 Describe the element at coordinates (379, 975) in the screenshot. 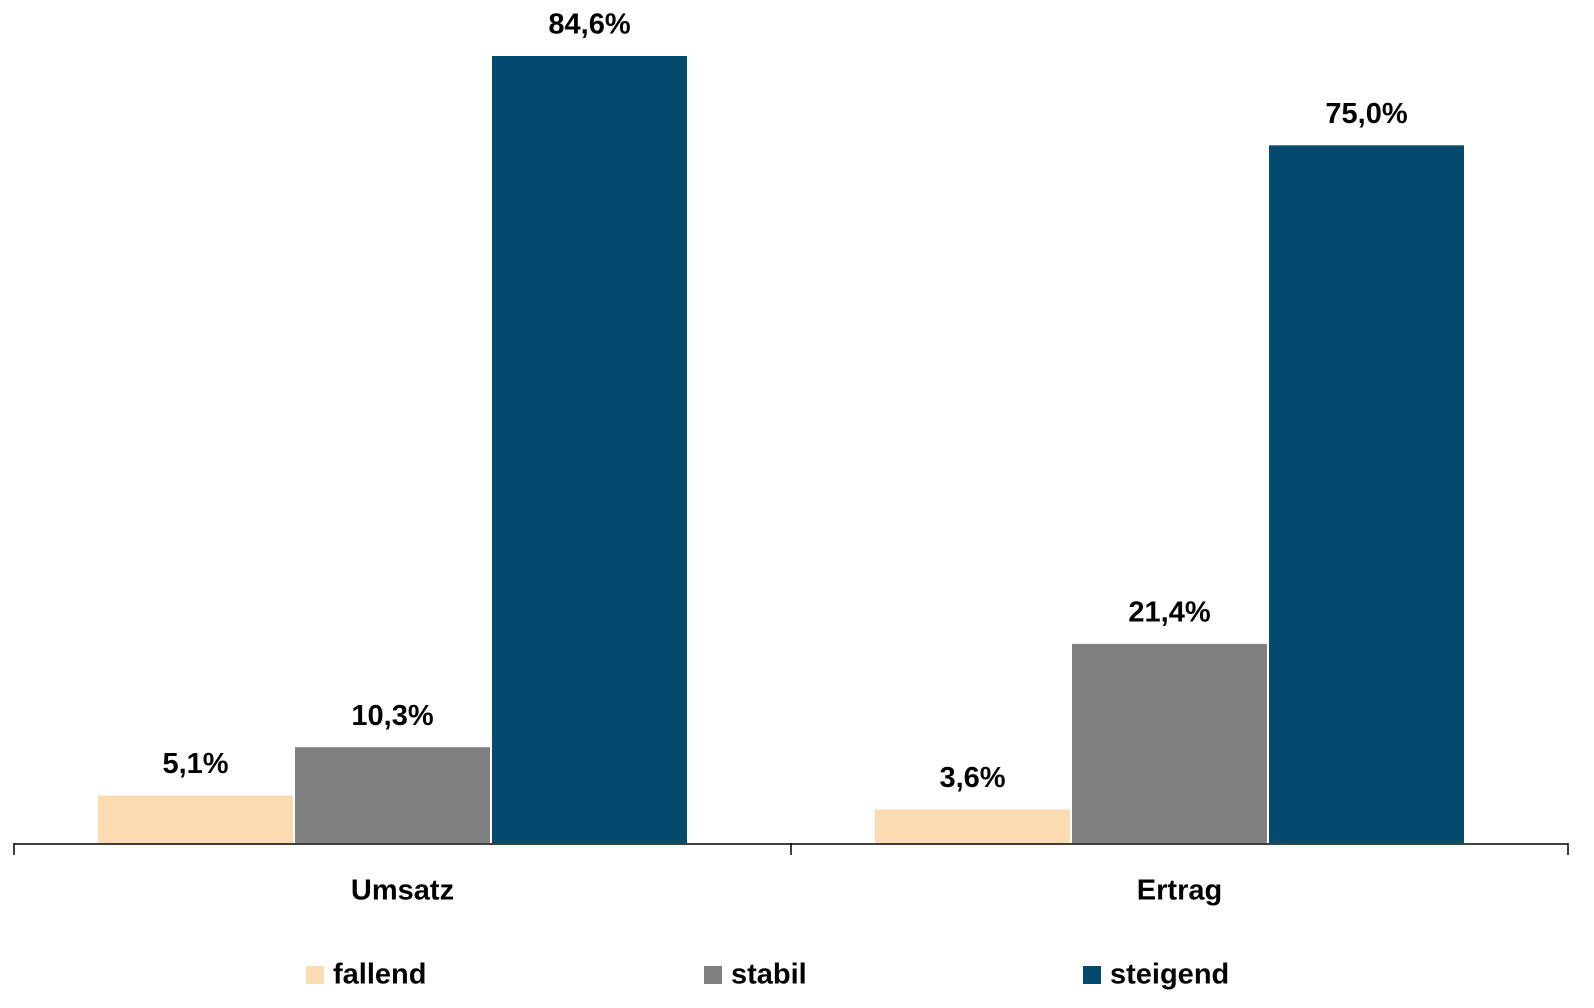

I see `legend-label: fallend` at that location.